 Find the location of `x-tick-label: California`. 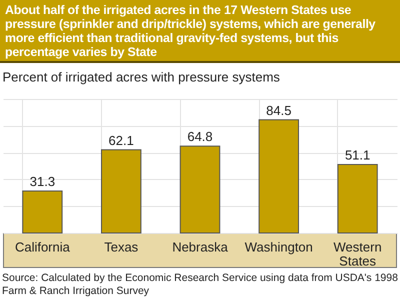

x-tick-label: California is located at coordinates (42, 247).